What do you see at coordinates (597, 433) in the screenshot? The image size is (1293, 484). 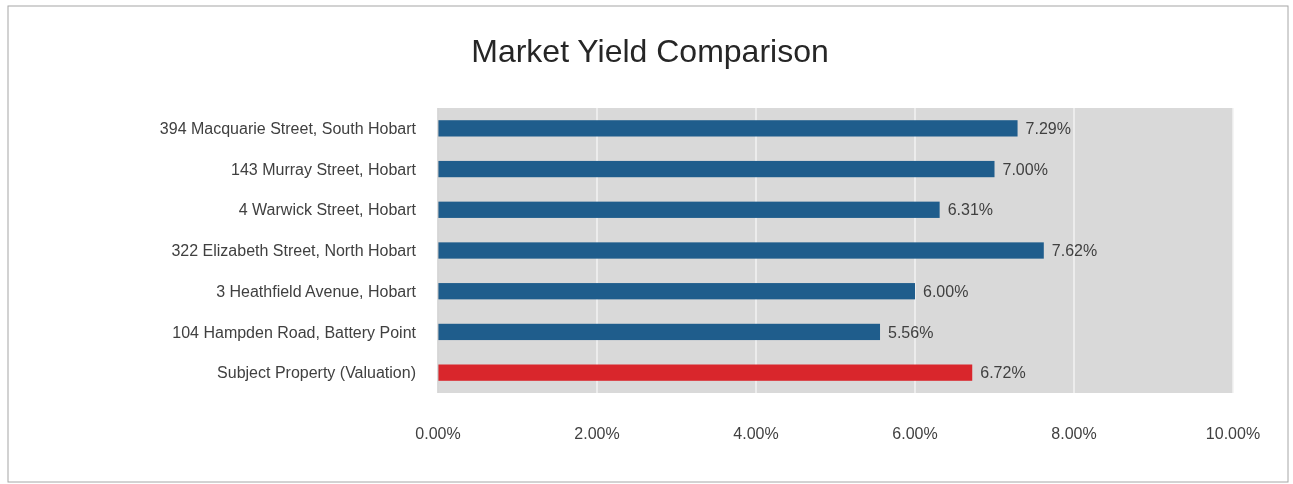 I see `x-tick-label: 2.00%` at bounding box center [597, 433].